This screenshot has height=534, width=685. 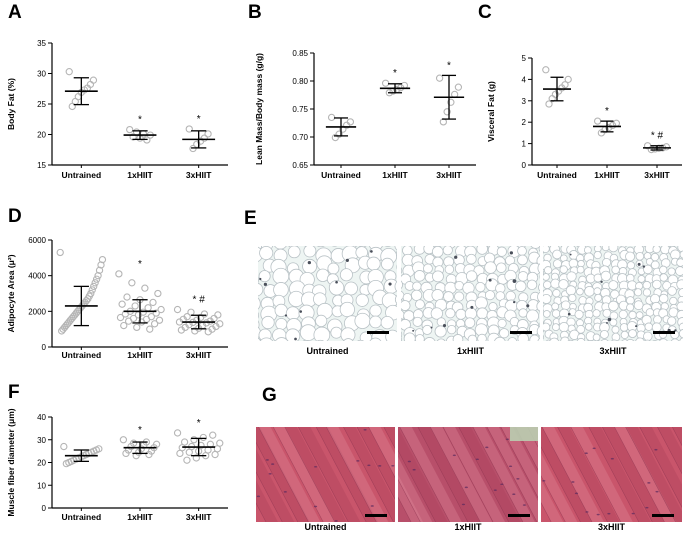 What do you see at coordinates (524, 434) in the screenshot?
I see `tissue-fold` at bounding box center [524, 434].